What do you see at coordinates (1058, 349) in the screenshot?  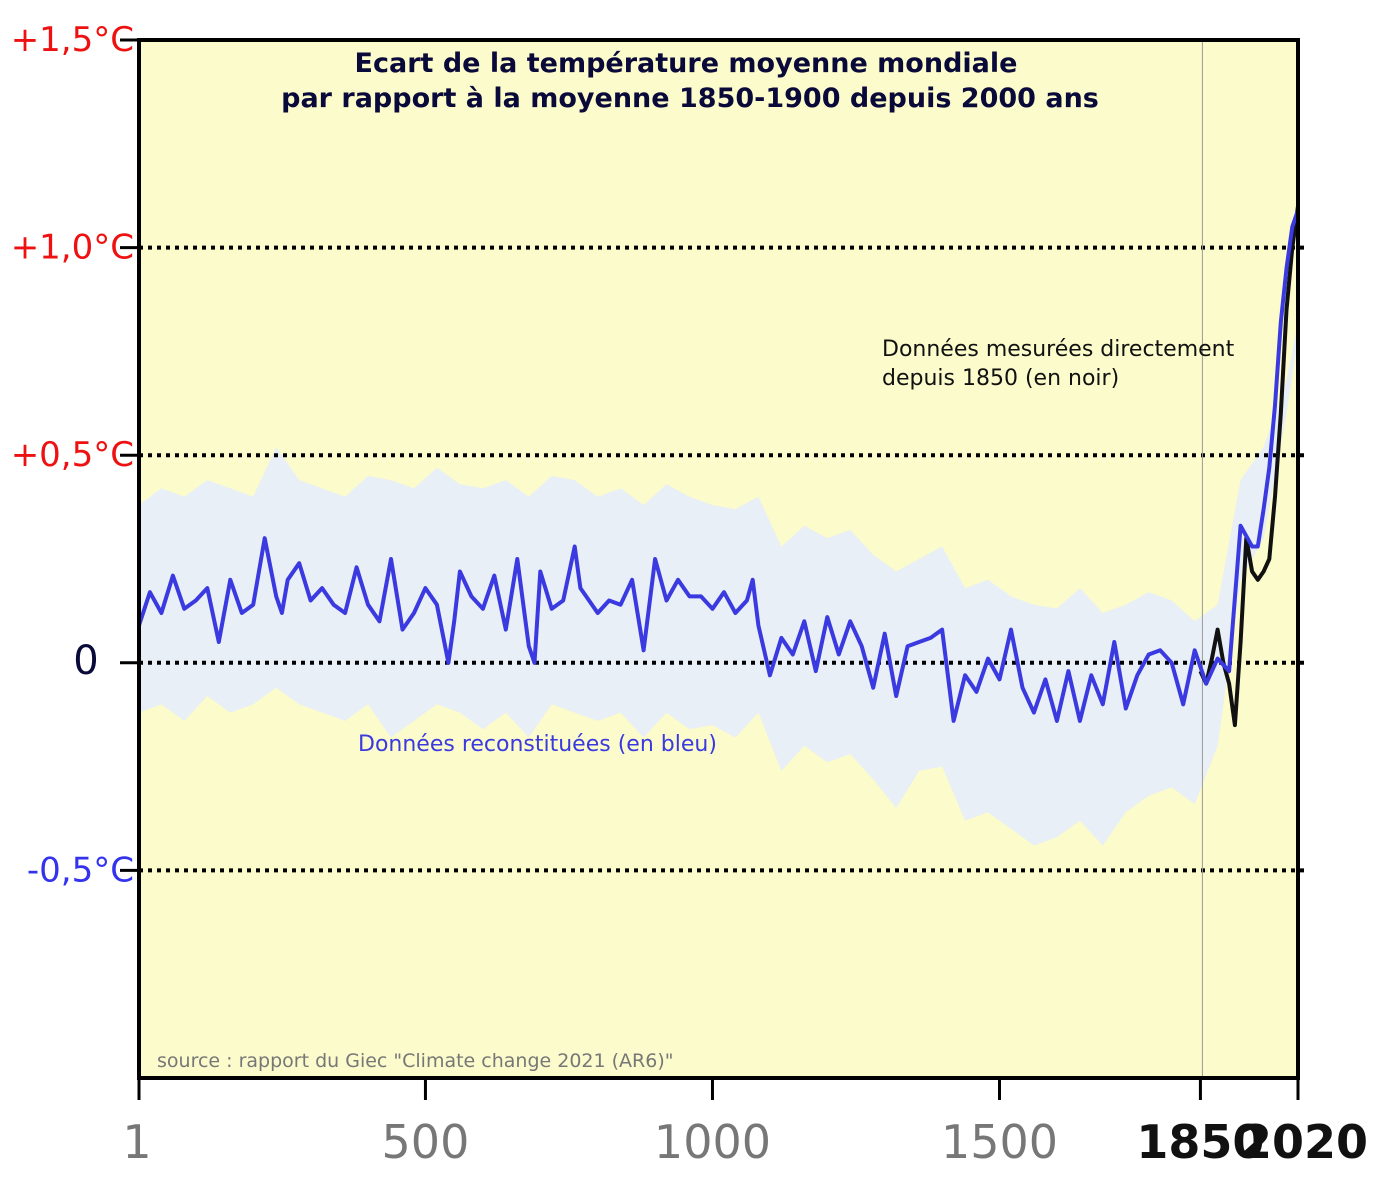 I see `measured-annotation-line1: Données mesurées directement` at bounding box center [1058, 349].